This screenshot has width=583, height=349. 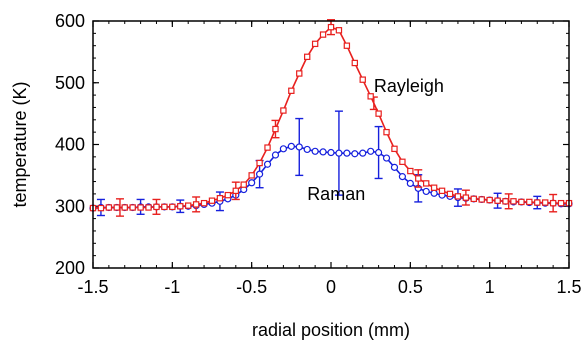 I want to click on x-tick-label: -1, so click(x=172, y=287).